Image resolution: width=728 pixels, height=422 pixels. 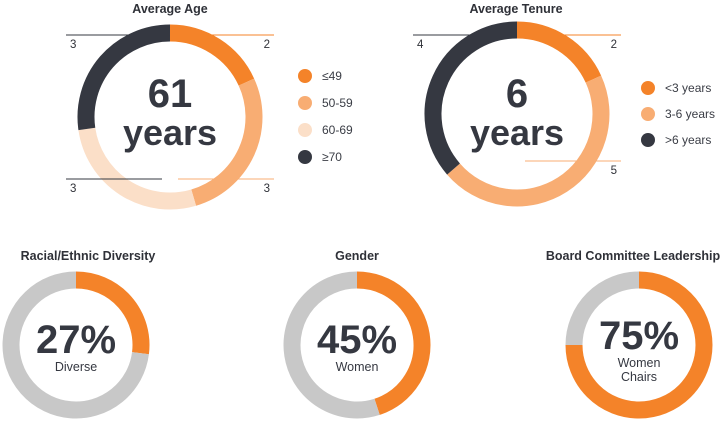 I want to click on diversity-center-label: Diverse, so click(x=76, y=367).